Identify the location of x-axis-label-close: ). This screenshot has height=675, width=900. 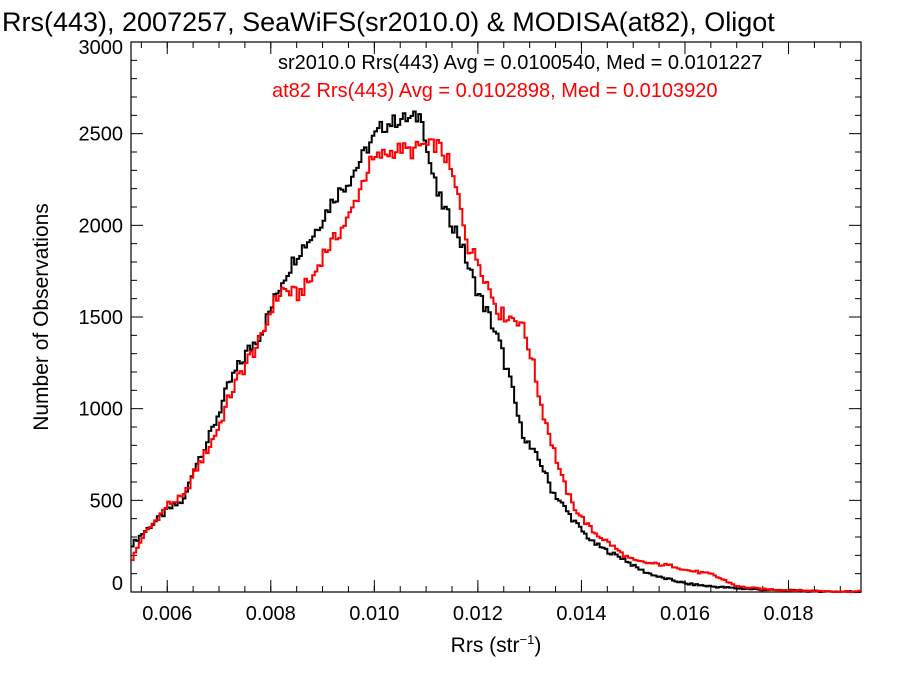
(537, 645).